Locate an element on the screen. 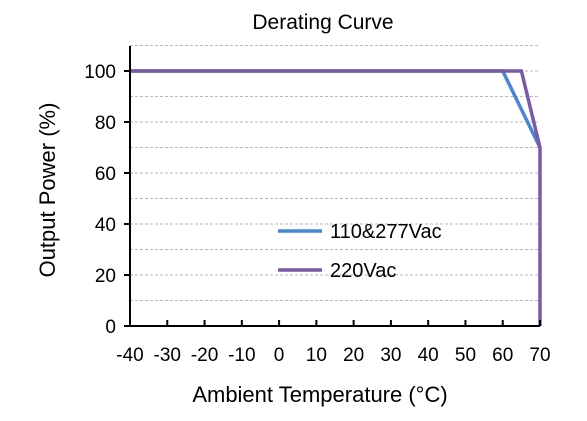 Image resolution: width=587 pixels, height=421 pixels. legend-label-2: 220Vac is located at coordinates (363, 271).